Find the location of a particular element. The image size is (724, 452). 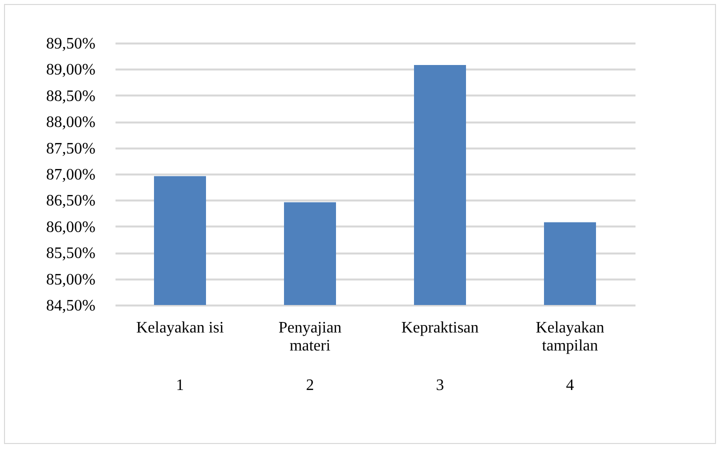

y-tick-label: 87,50% is located at coordinates (71, 149).